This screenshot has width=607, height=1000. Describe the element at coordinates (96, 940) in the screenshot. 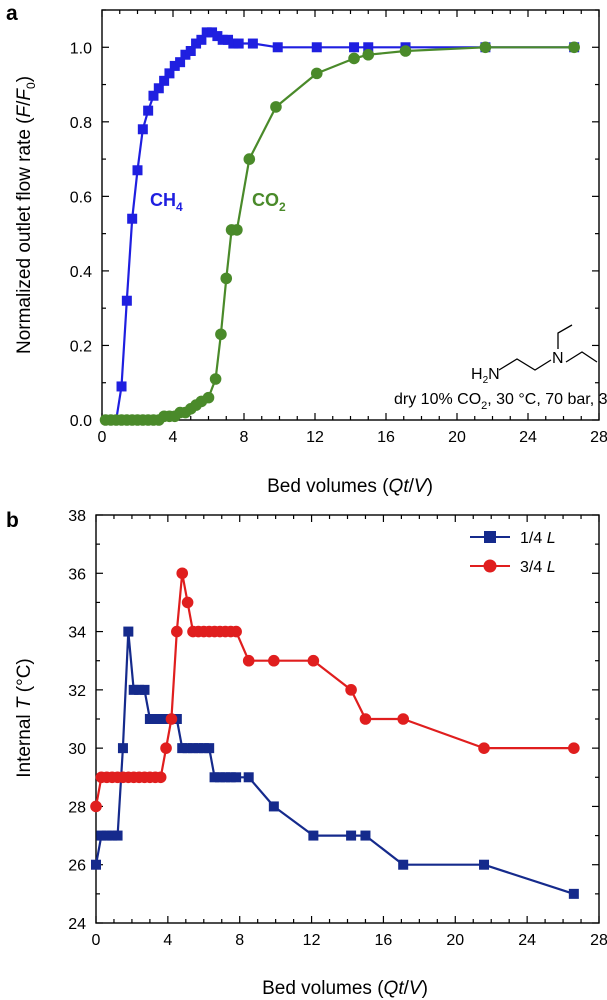

I see `panel-b-xtick-label: 0` at that location.